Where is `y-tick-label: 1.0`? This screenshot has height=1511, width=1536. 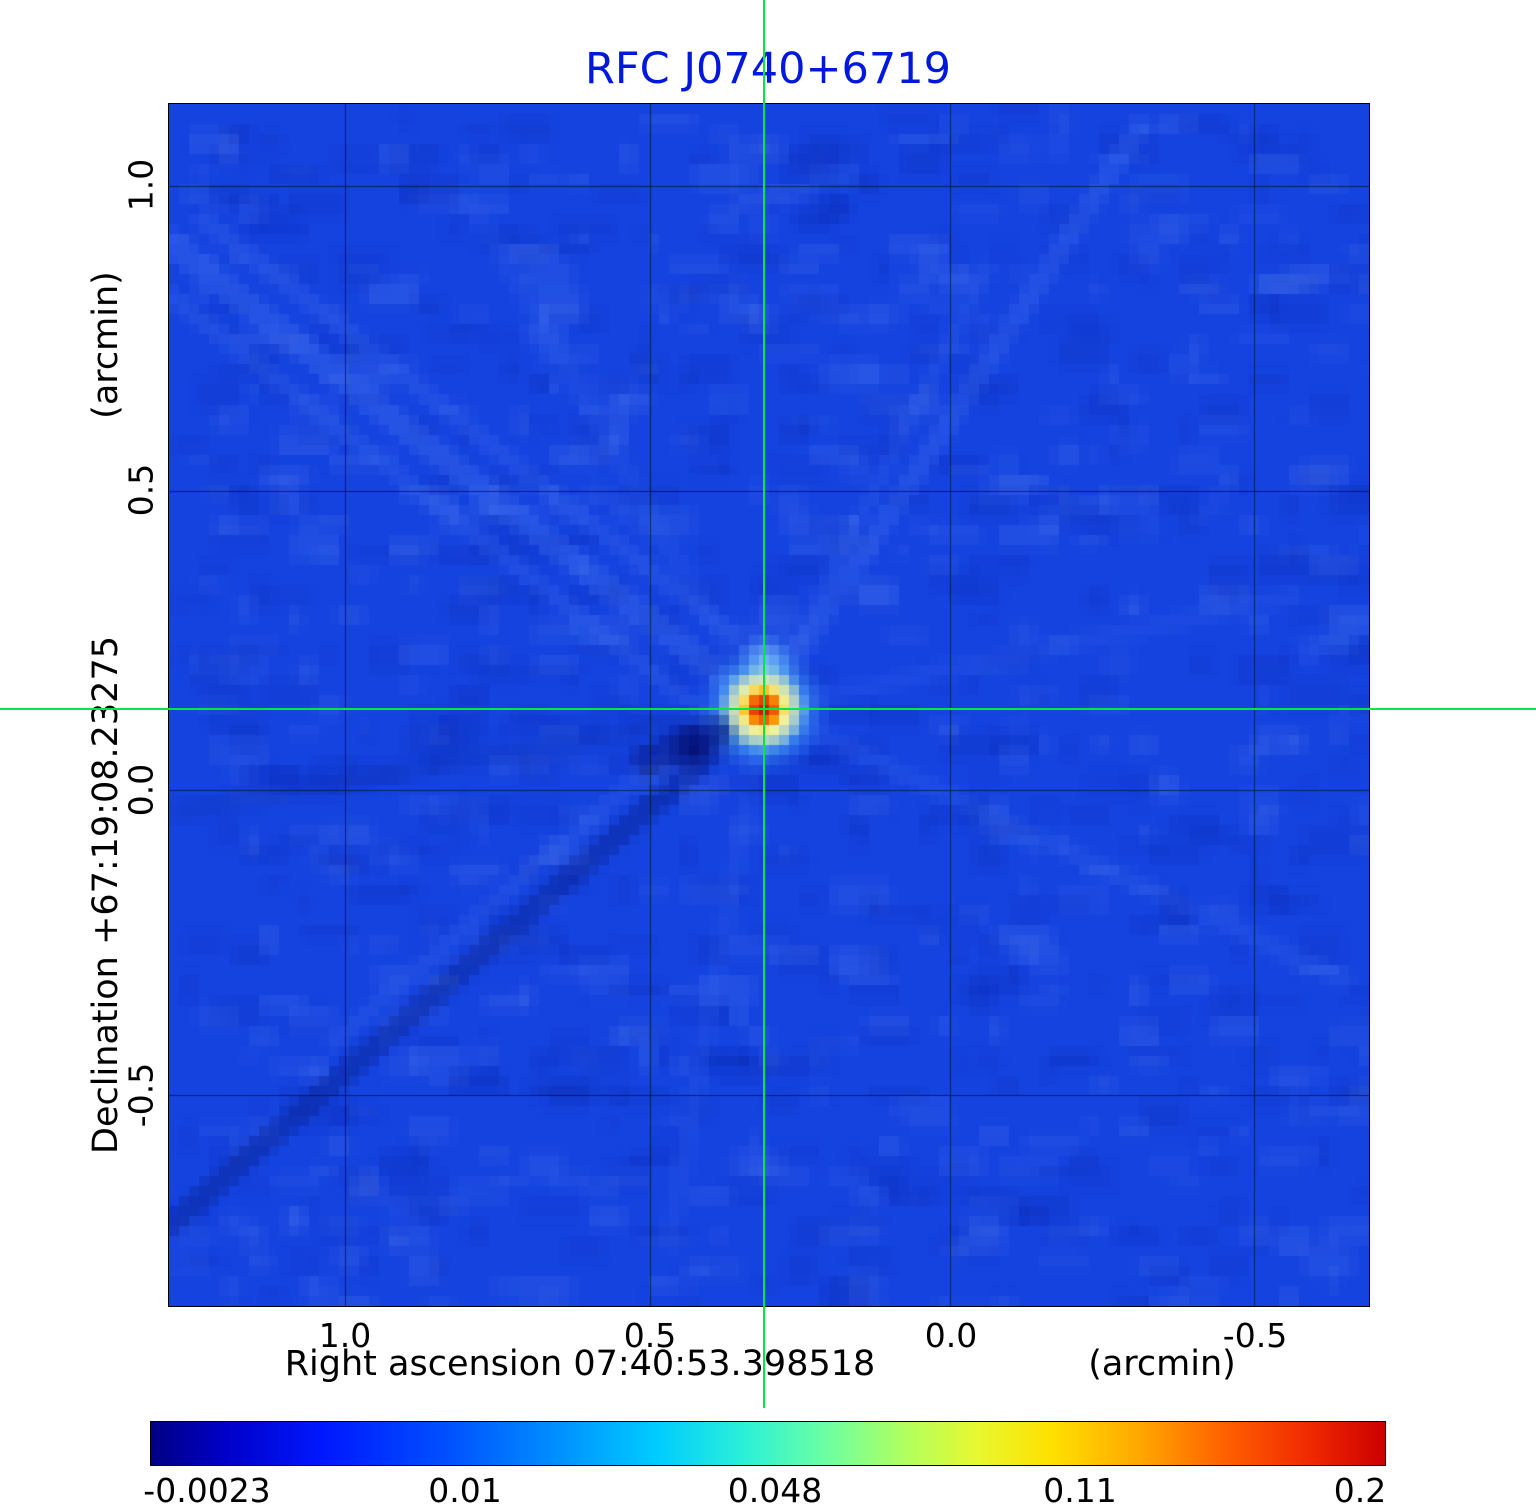
y-tick-label: 1.0 is located at coordinates (141, 185).